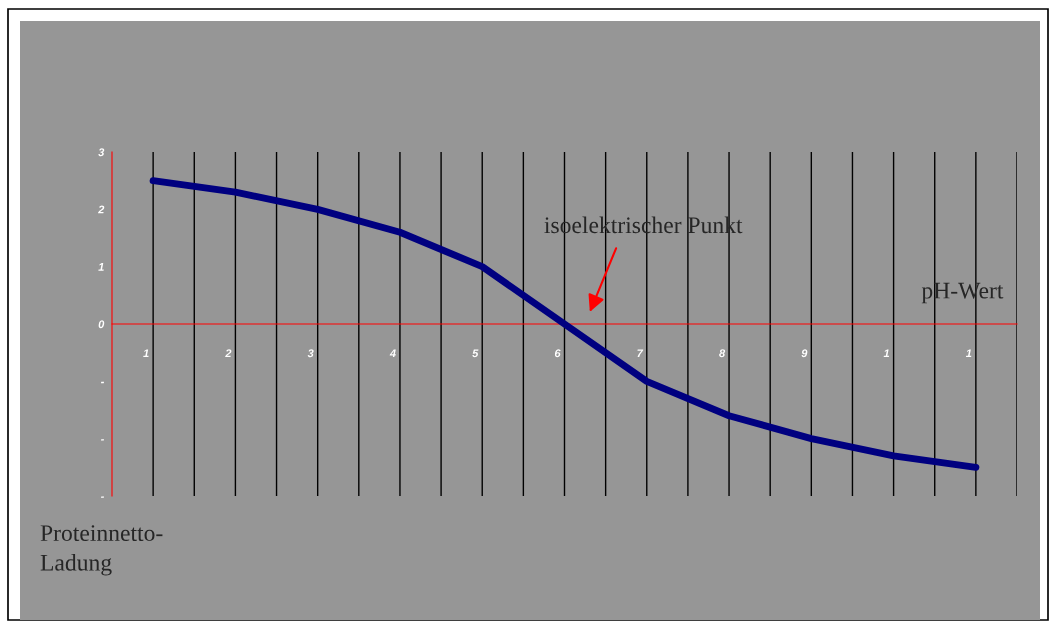 The image size is (1056, 621). I want to click on x-tick-label: 7, so click(640, 353).